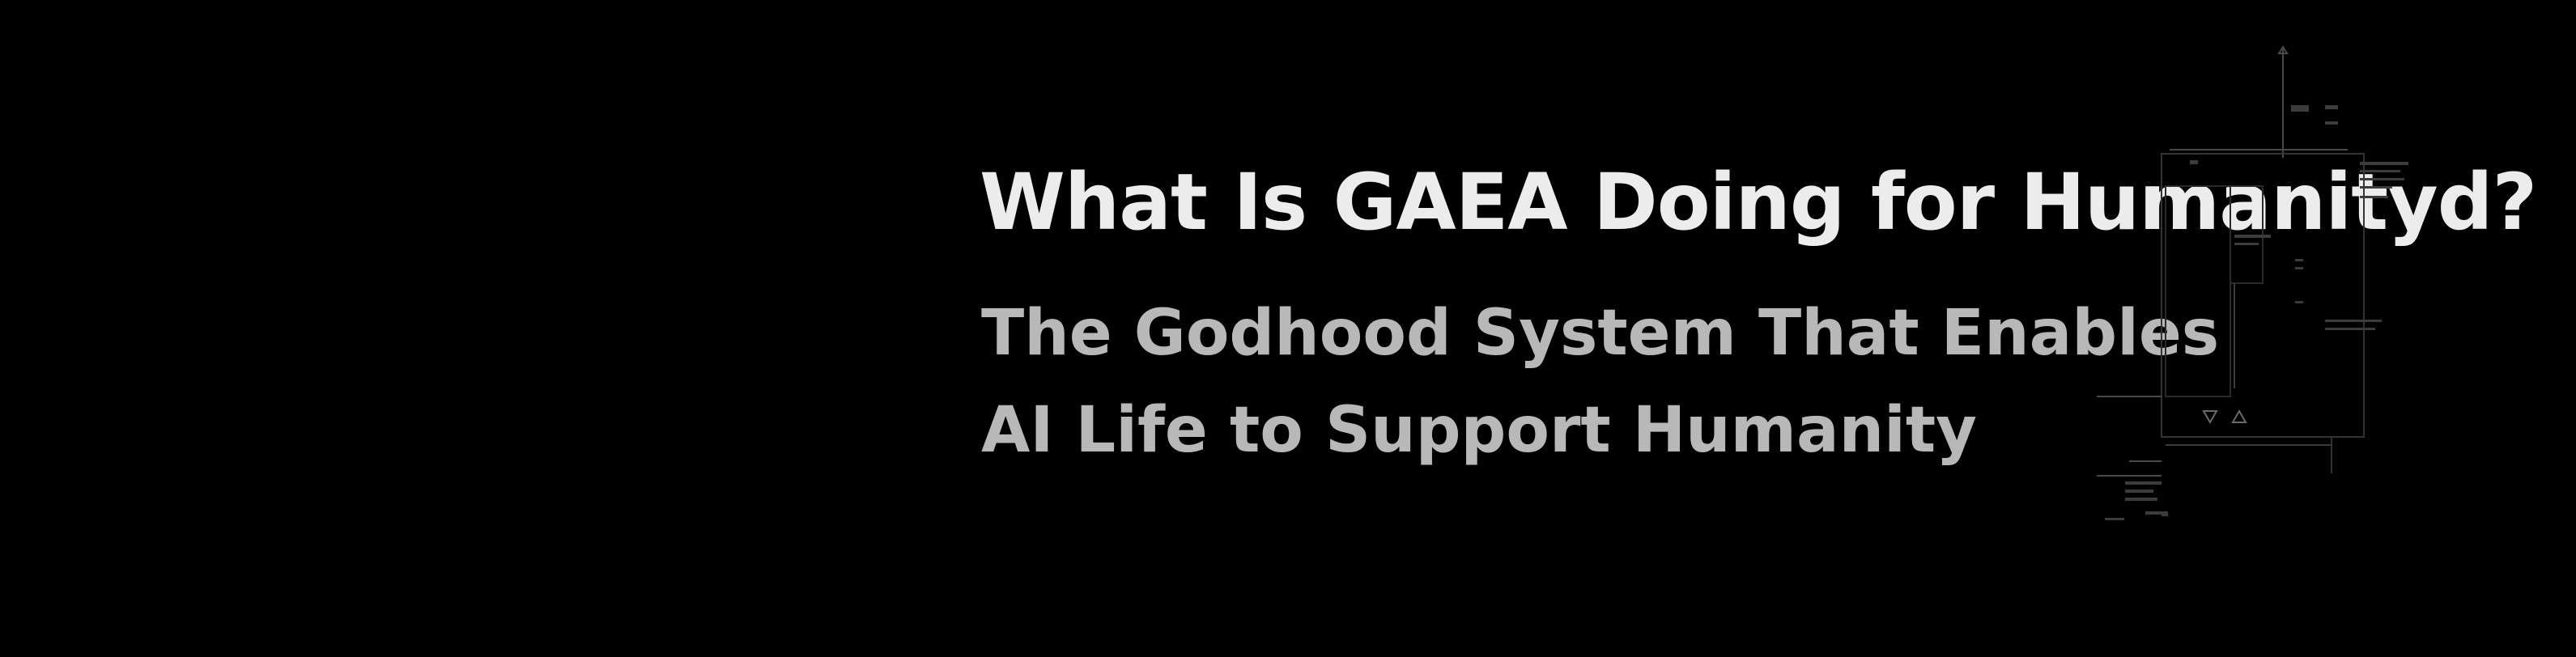 The image size is (2576, 657). What do you see at coordinates (2239, 416) in the screenshot?
I see `hud-up-triangle-icon` at bounding box center [2239, 416].